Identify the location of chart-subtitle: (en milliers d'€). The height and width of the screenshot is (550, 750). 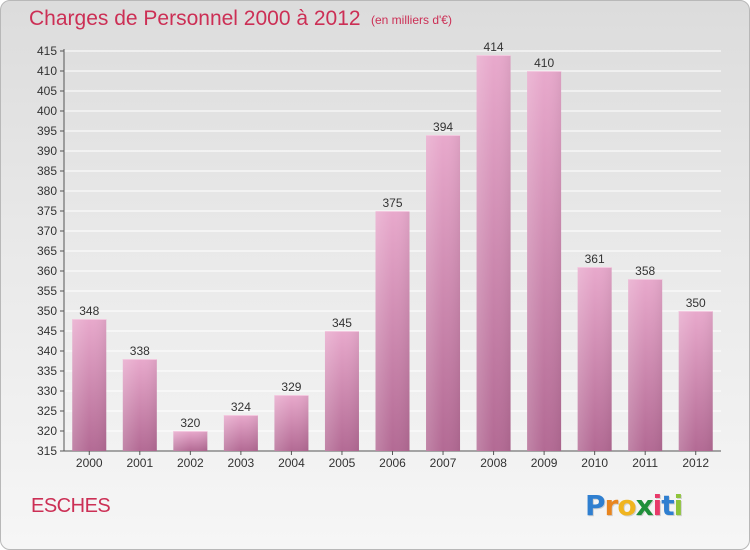
(411, 20).